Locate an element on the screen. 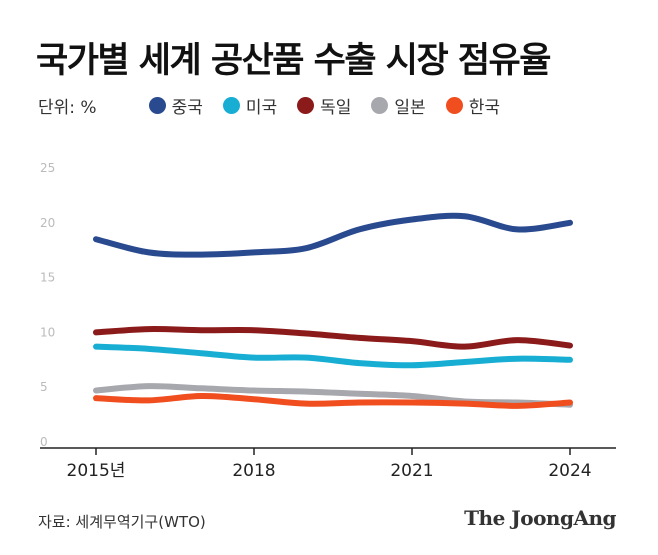 The width and height of the screenshot is (658, 555). y-tick-label: 10 is located at coordinates (47, 332).